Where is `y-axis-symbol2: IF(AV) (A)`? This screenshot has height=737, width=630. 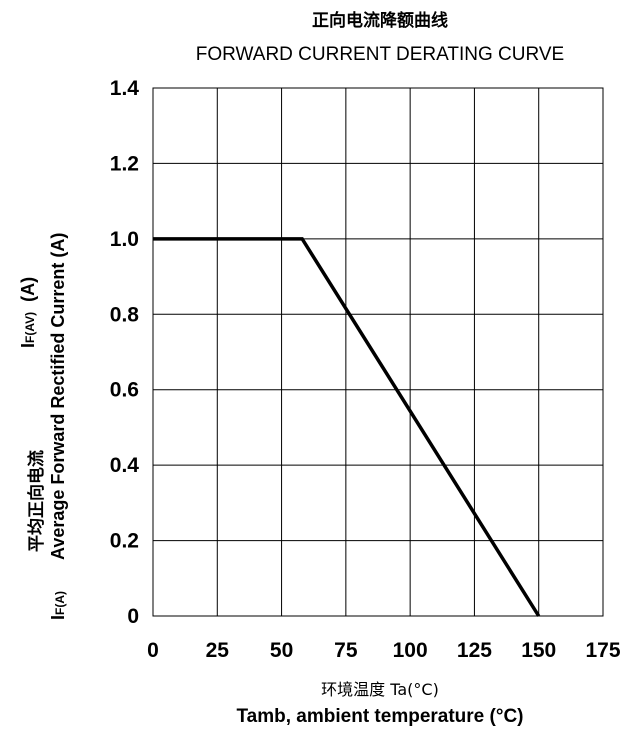
y-axis-symbol2: IF(AV) (A) is located at coordinates (28, 312).